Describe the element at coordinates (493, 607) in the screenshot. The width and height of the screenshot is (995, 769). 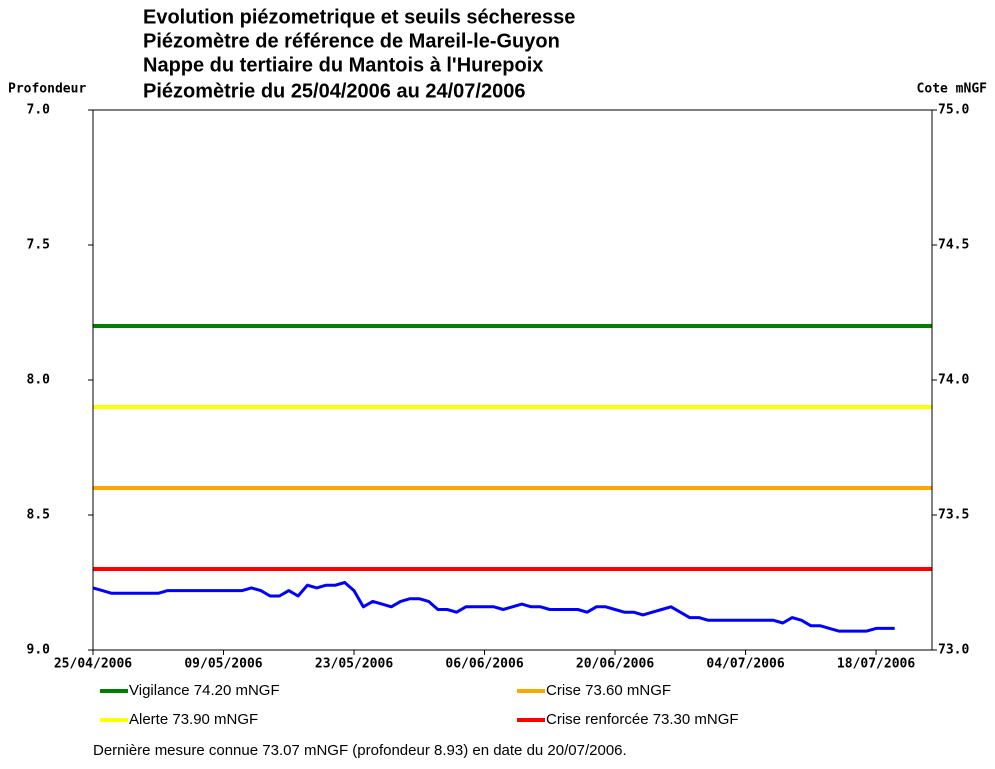
I see `data-line` at that location.